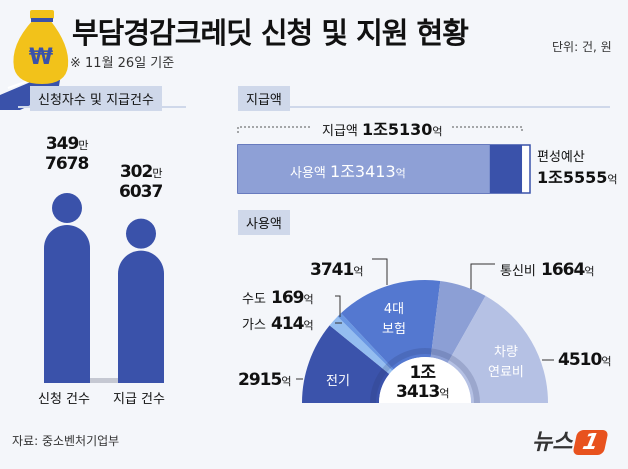  What do you see at coordinates (264, 222) in the screenshot?
I see `section-used: 사용액` at bounding box center [264, 222].